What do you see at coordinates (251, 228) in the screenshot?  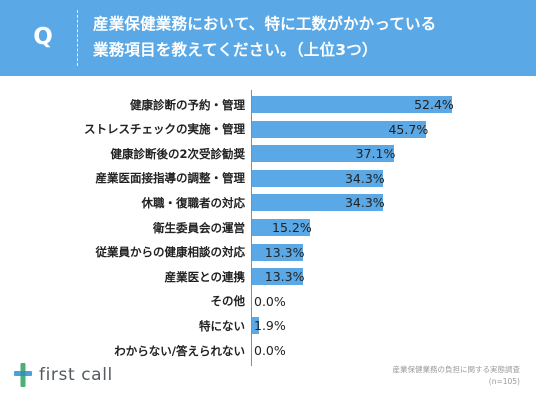 I see `category-axis-line` at bounding box center [251, 228].